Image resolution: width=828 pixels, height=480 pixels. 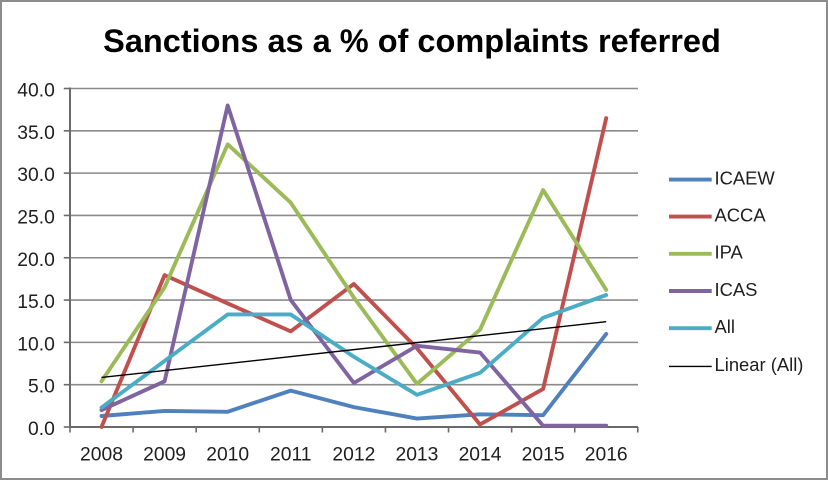 What do you see at coordinates (101, 454) in the screenshot?
I see `svg-text: 2008` at bounding box center [101, 454].